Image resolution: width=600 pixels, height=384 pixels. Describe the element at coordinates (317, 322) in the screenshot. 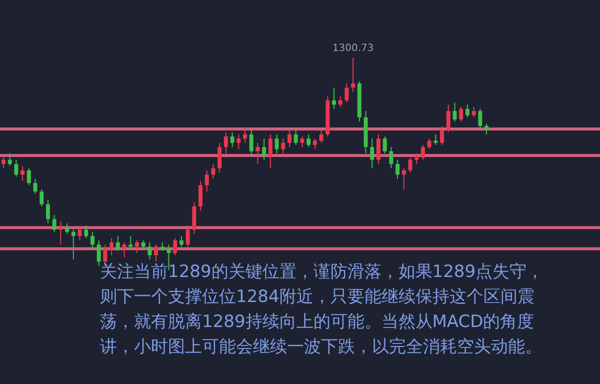

I see `text: 荡，就有脱离1289持续向上的可能。当然从MACD的角度` at that location.